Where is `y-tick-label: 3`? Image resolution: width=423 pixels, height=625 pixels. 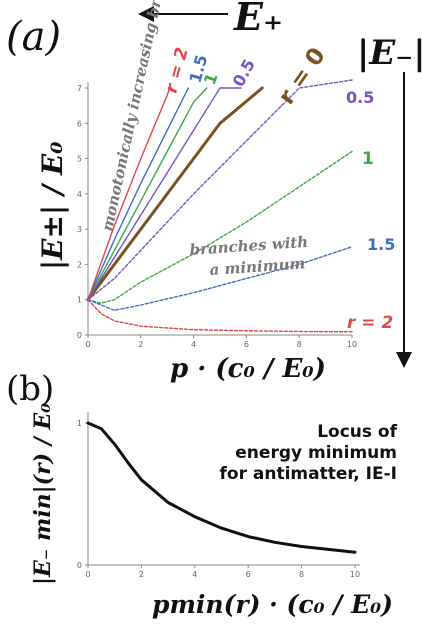 y-tick-label: 3 is located at coordinates (79, 229).